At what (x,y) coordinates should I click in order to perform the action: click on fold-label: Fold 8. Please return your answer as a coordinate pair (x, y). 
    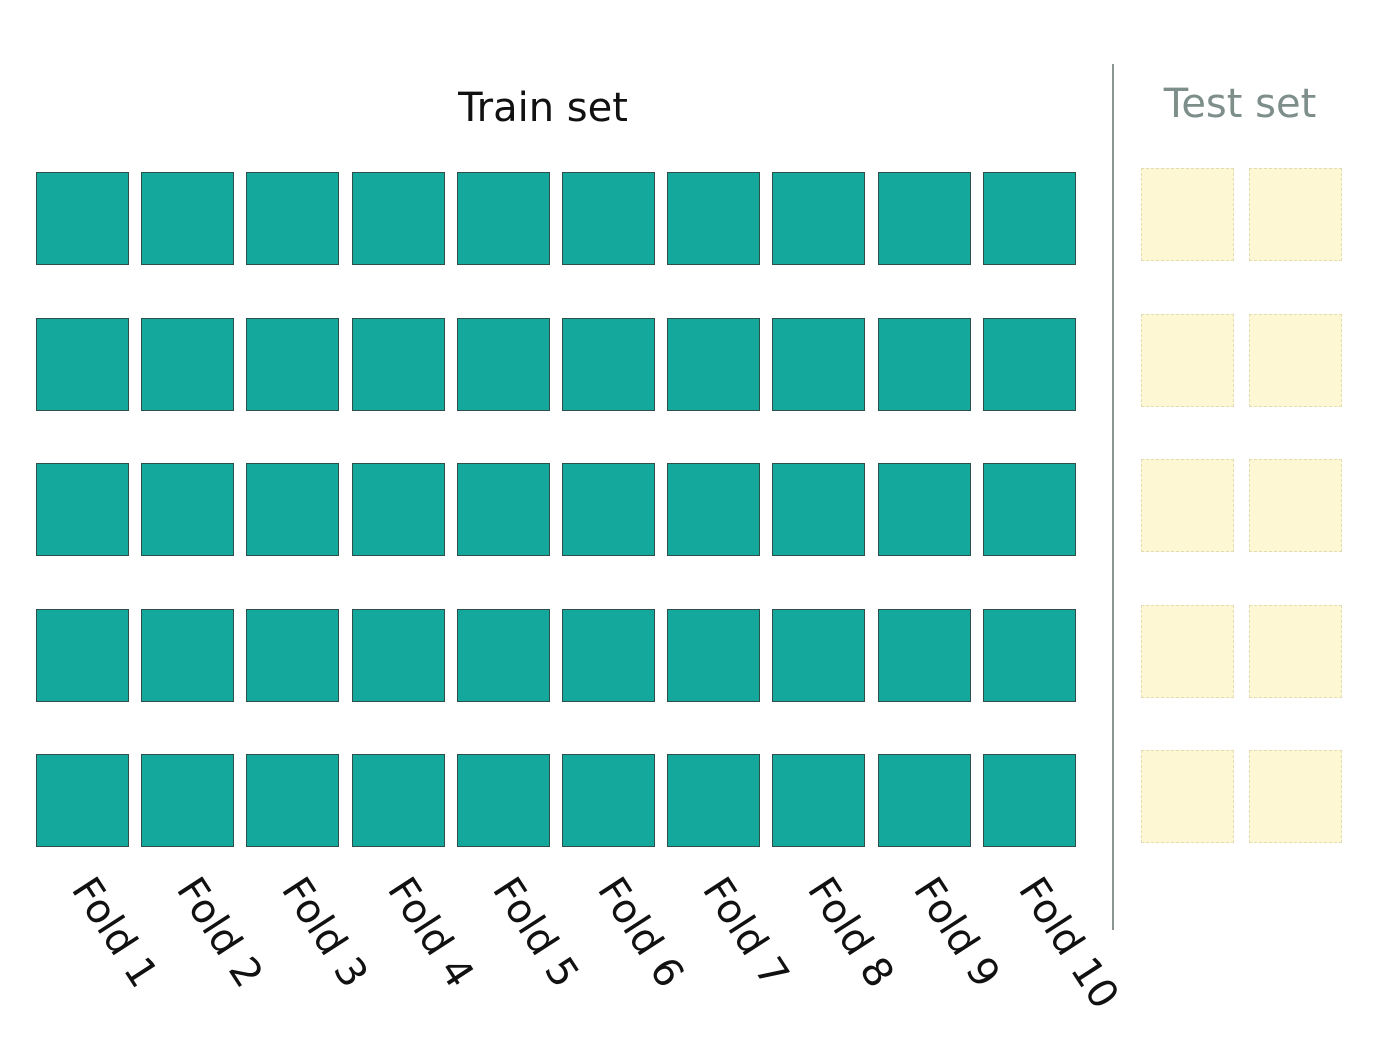
    Looking at the image, I should click on (850, 932).